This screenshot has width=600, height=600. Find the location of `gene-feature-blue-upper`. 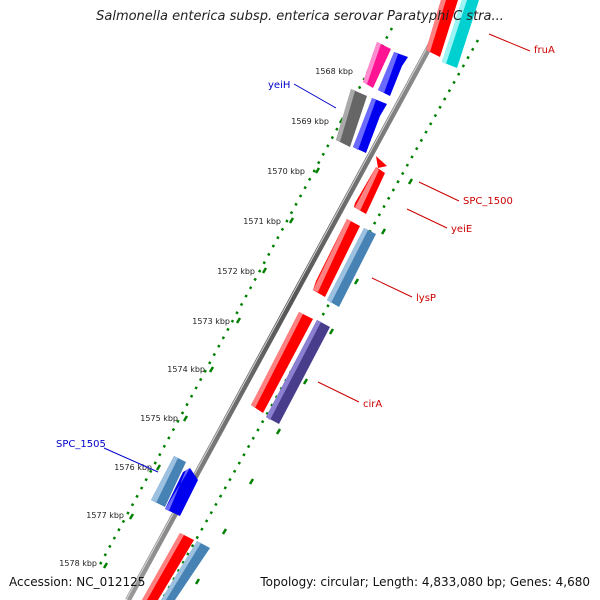

gene-feature-blue-upper is located at coordinates (393, 74).